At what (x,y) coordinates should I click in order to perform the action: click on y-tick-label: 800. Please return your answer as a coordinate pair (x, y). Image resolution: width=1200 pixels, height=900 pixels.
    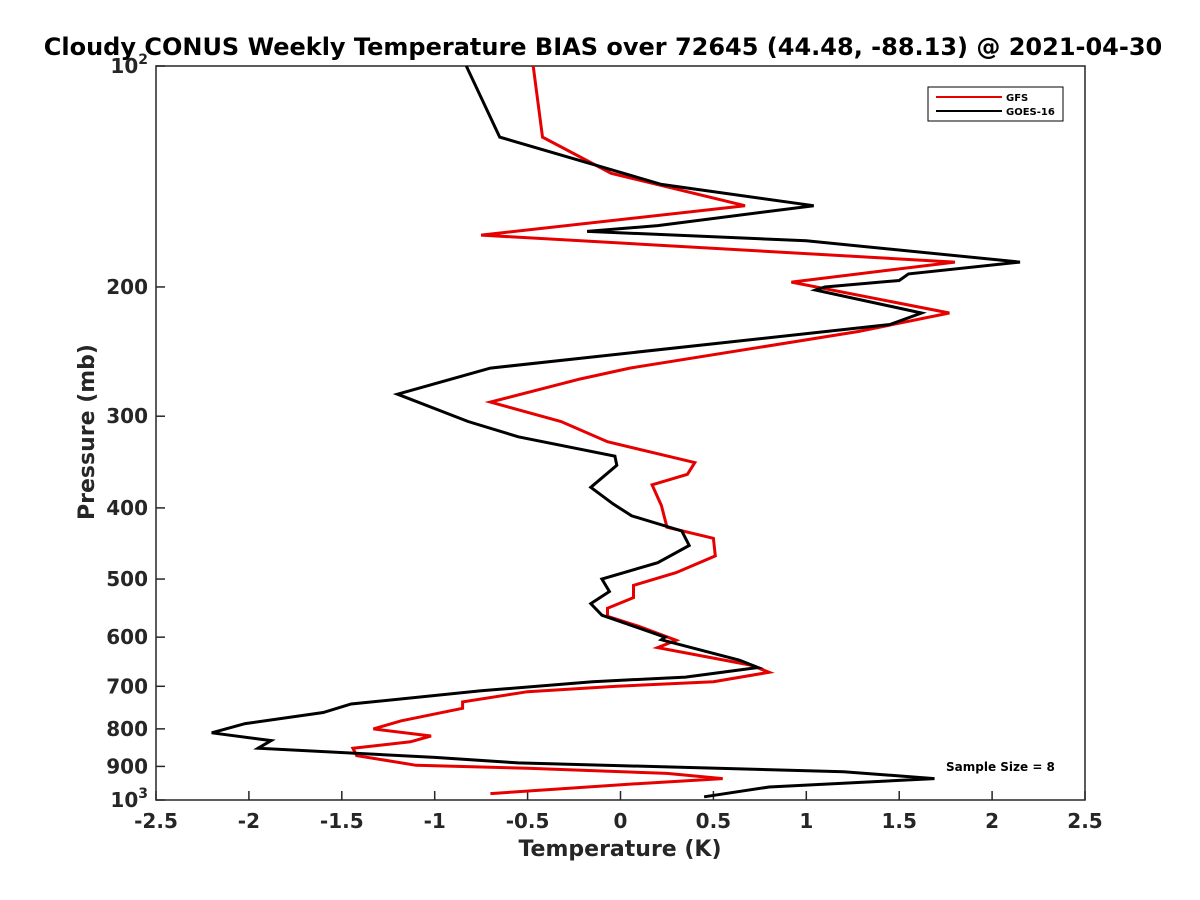
    Looking at the image, I should click on (127, 729).